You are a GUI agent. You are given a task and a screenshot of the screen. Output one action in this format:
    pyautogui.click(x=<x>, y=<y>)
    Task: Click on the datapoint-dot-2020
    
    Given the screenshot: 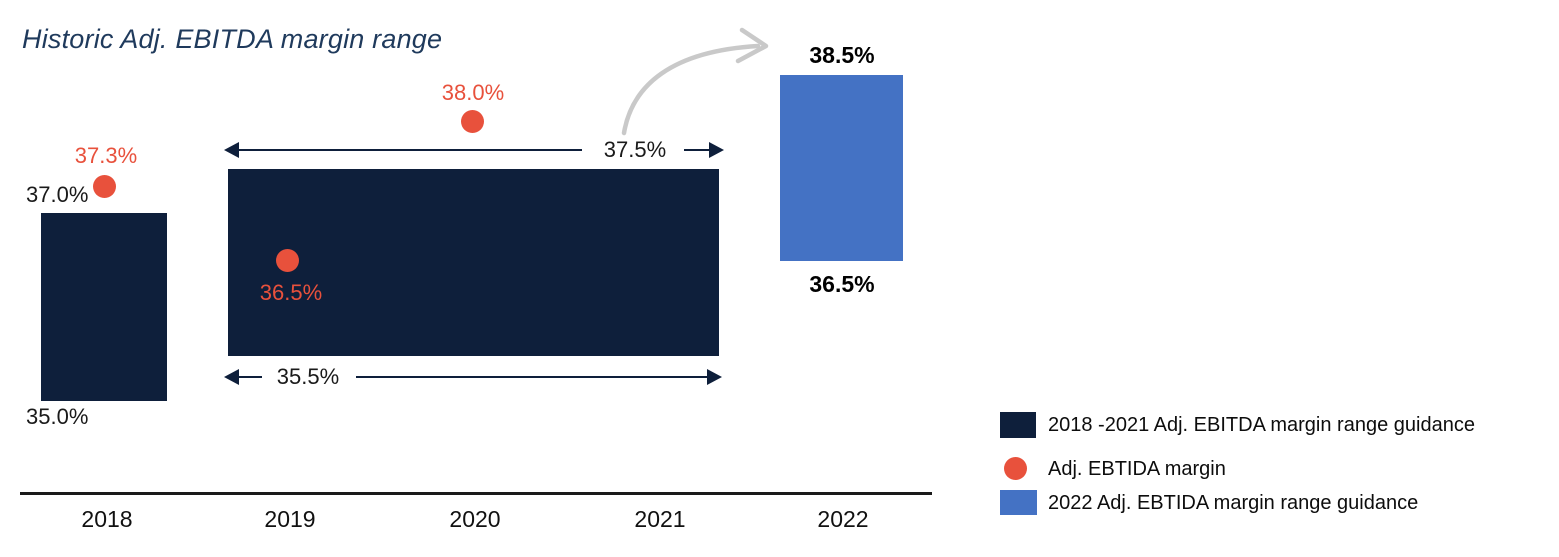 What is the action you would take?
    pyautogui.click(x=472, y=121)
    